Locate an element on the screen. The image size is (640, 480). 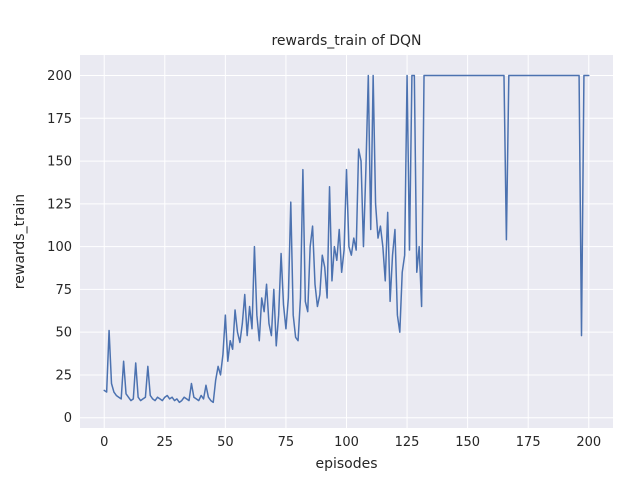
x-axis-label: episodes is located at coordinates (346, 464).